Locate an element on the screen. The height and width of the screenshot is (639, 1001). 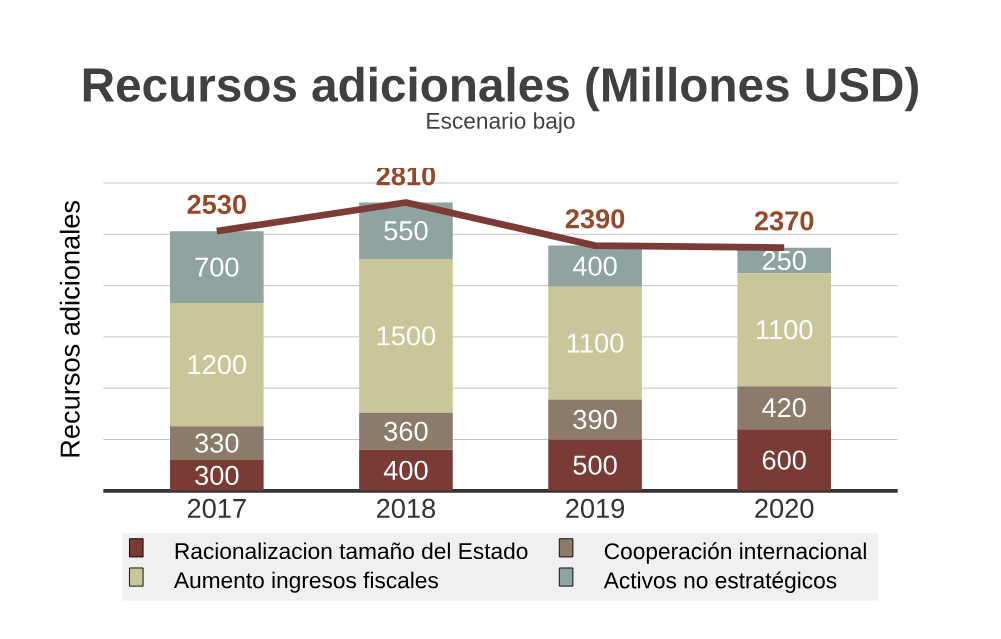
data-label: 2530 is located at coordinates (216, 204).